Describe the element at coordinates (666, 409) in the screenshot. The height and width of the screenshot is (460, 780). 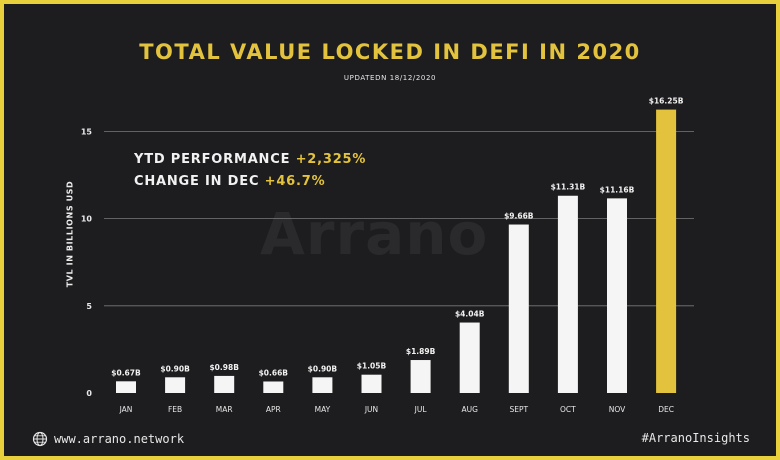
I see `x-tick-label: DEC` at that location.